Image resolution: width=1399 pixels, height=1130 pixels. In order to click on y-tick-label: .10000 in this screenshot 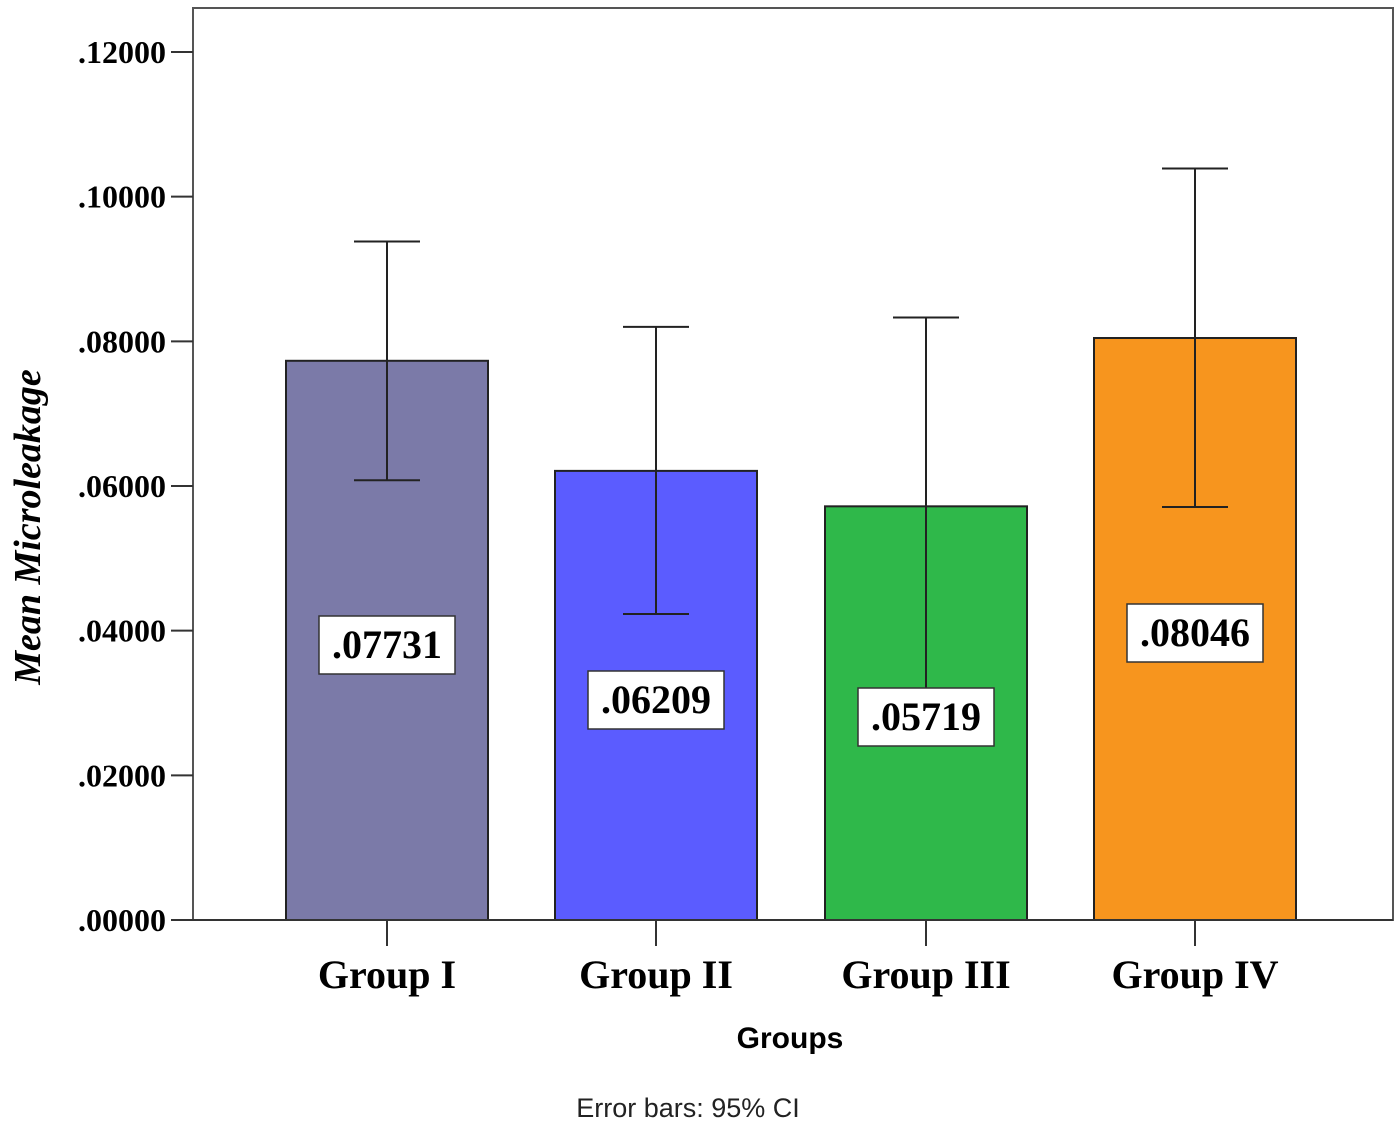, I will do `click(122, 197)`.